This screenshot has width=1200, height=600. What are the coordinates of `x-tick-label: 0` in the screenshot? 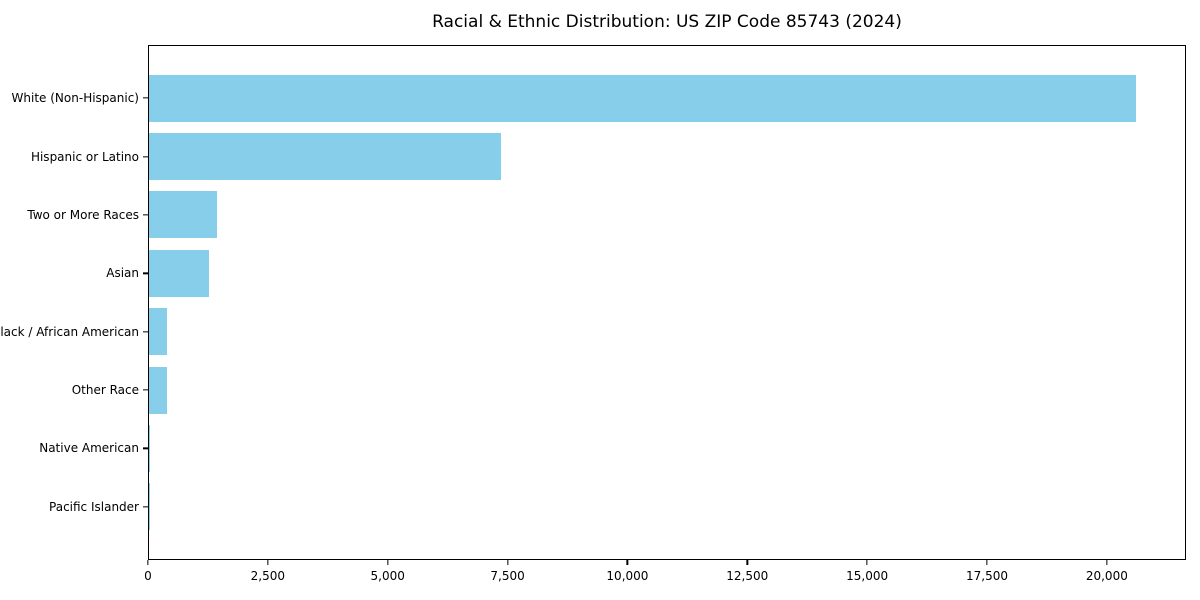 It's located at (148, 576).